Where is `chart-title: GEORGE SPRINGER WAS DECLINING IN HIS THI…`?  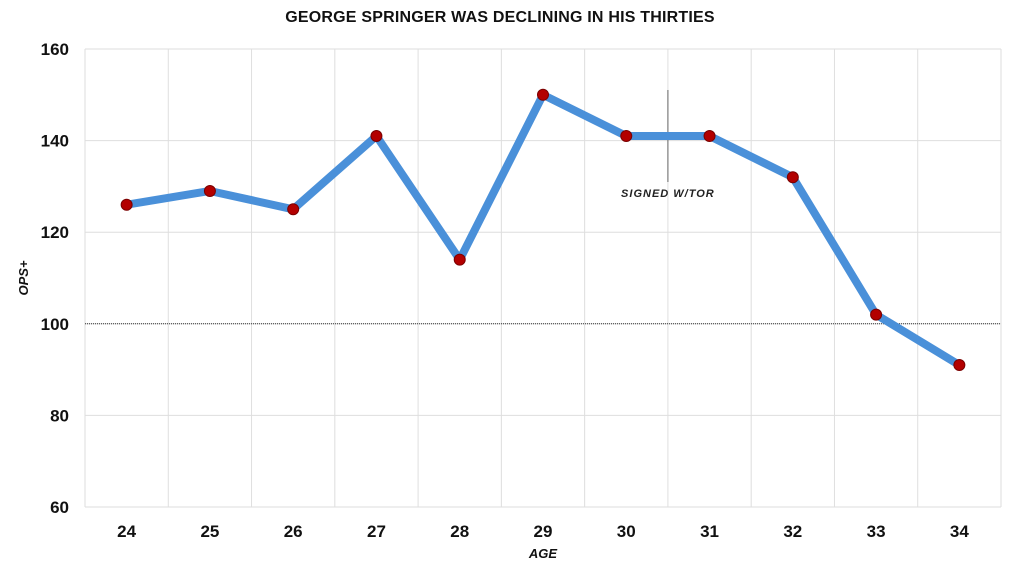 chart-title: GEORGE SPRINGER WAS DECLINING IN HIS THI… is located at coordinates (500, 17).